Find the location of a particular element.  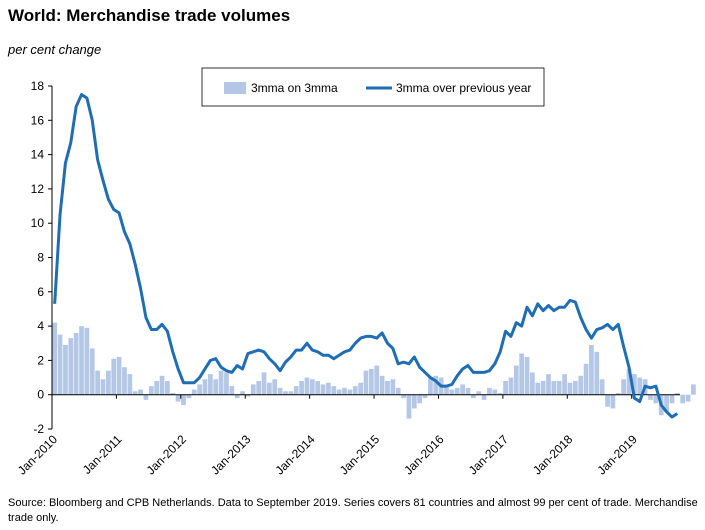

y-tick-label: 0 is located at coordinates (40, 395).